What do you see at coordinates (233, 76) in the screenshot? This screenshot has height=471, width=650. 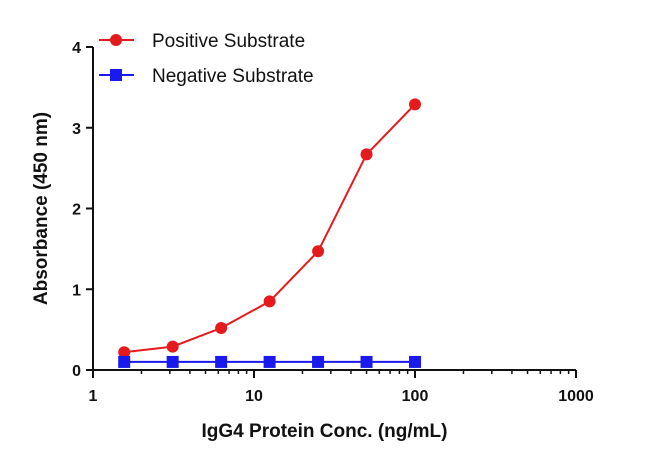 I see `legend-label-negative: Negative Substrate` at bounding box center [233, 76].